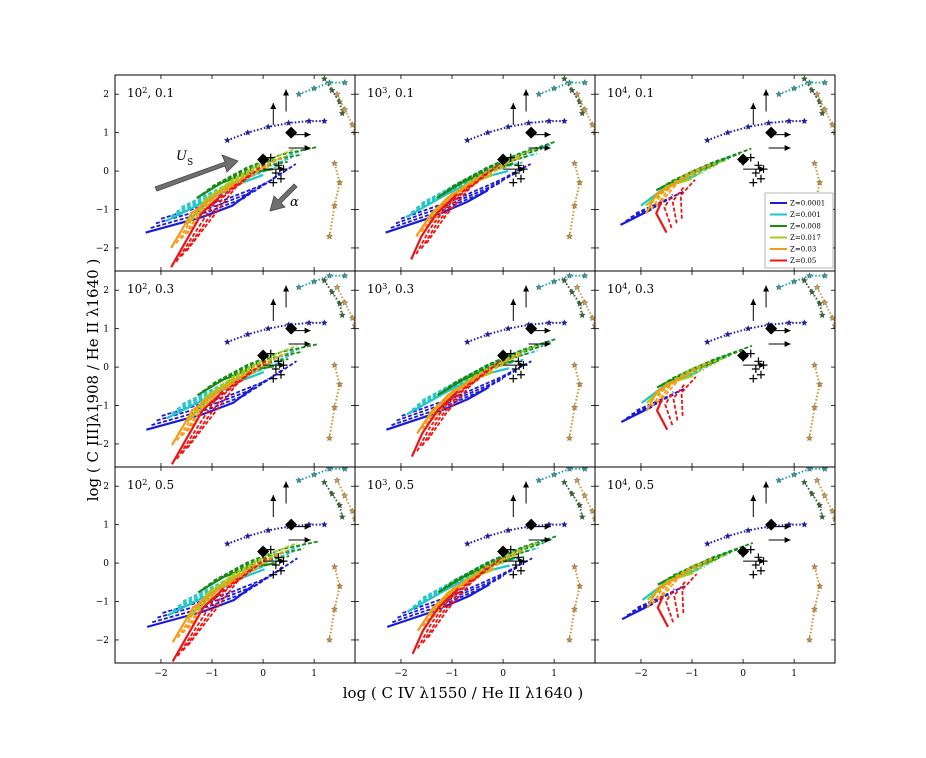 The width and height of the screenshot is (926, 758). I want to click on model-dashed-Z=0.001, so click(244, 375).